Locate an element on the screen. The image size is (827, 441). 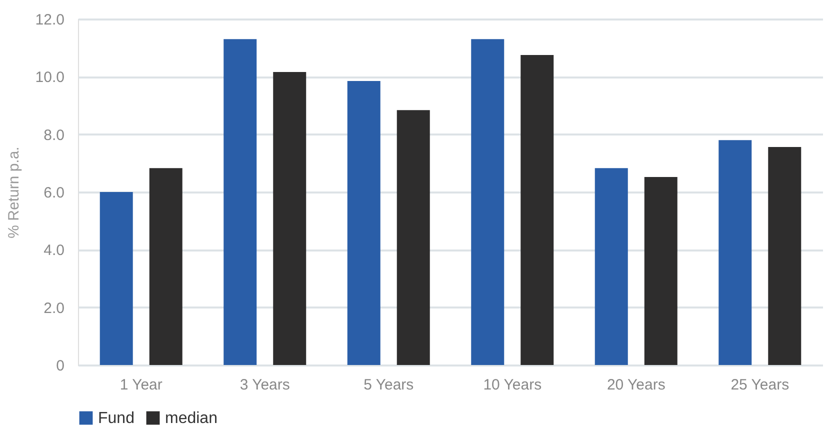
x-tick-label: 10 Years is located at coordinates (512, 385).